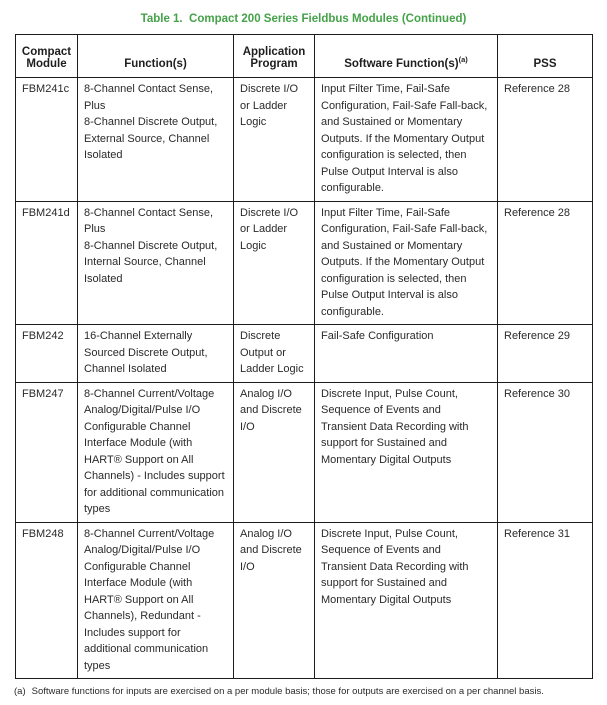 The height and width of the screenshot is (705, 607). Describe the element at coordinates (155, 56) in the screenshot. I see `col-header-functions: Function(s)` at that location.